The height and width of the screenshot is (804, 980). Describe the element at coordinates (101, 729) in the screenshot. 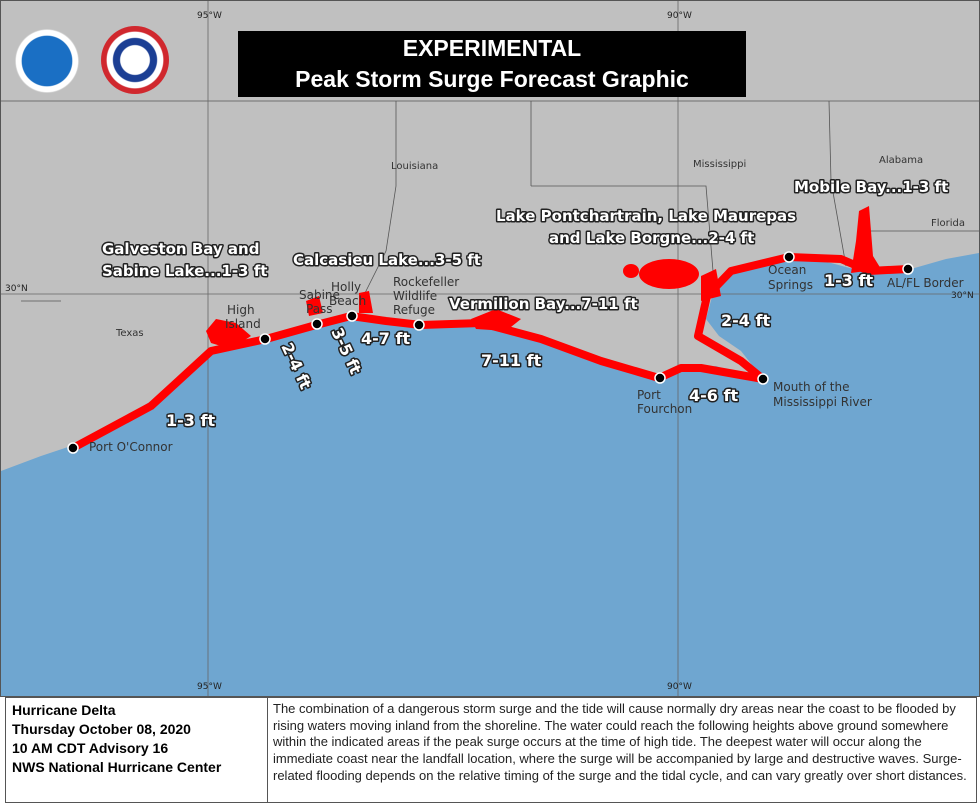

I see `advisory-date: Thursday October 08, 2020` at that location.